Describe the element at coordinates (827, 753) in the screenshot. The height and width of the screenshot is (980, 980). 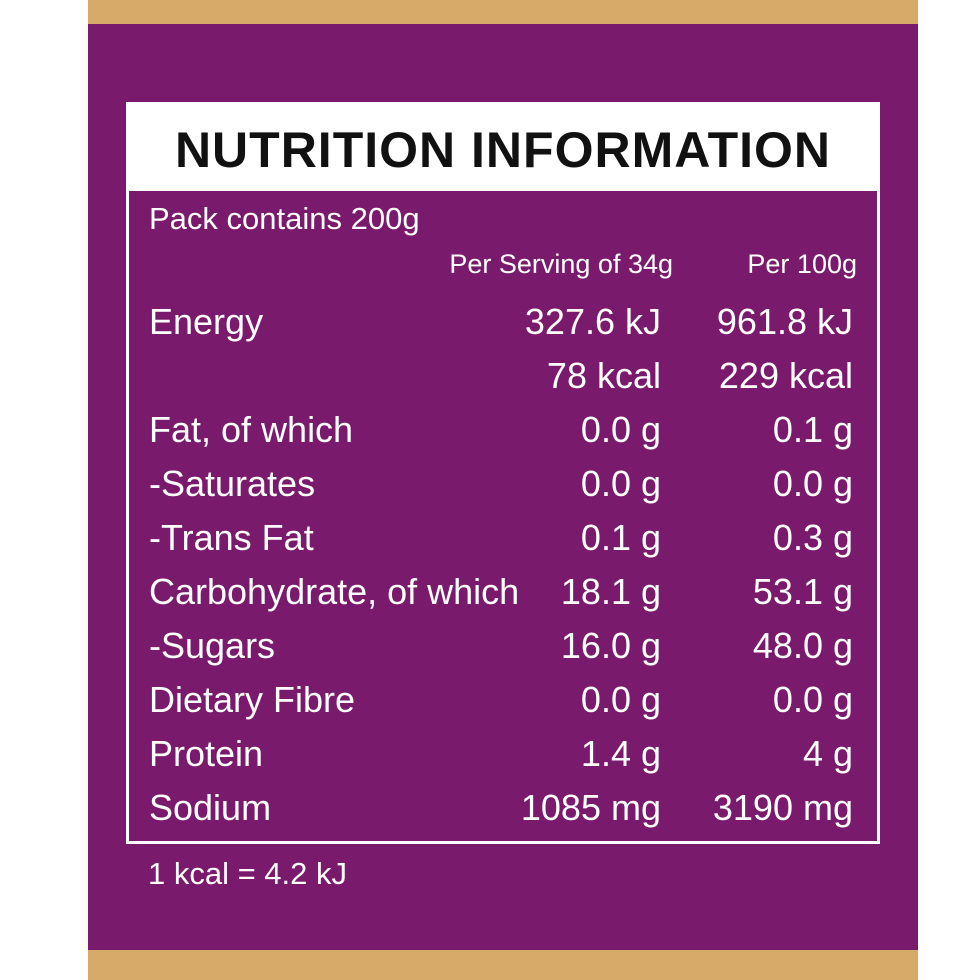
I see `per-100g: 4 g` at that location.